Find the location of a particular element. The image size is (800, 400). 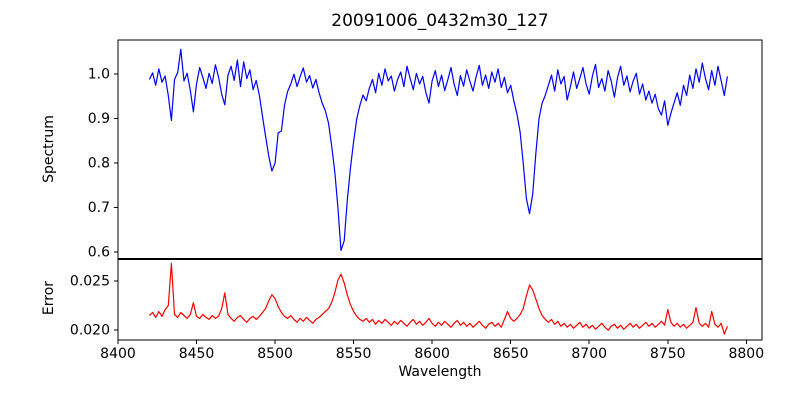

x-tick-label: 8500 is located at coordinates (275, 354).